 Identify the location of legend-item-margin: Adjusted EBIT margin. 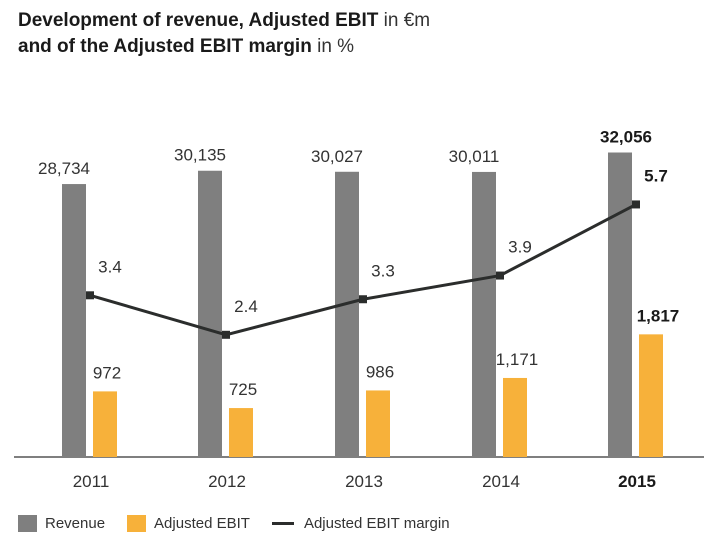
(360, 523).